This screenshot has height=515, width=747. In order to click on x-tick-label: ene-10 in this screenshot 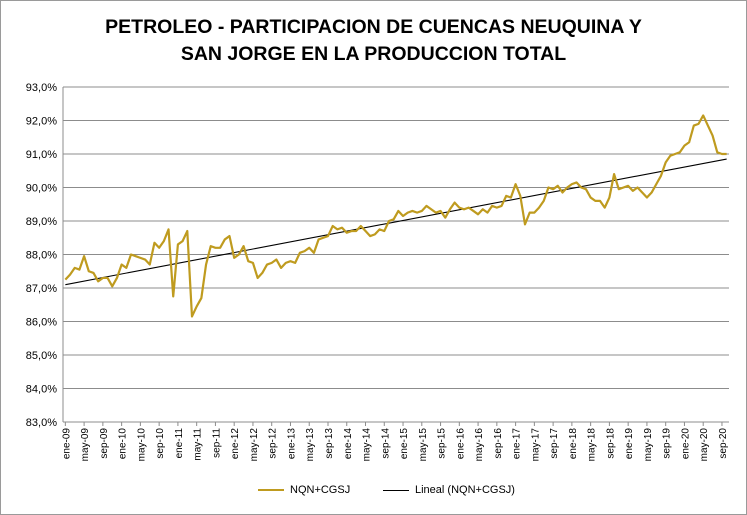, I will do `click(123, 444)`.